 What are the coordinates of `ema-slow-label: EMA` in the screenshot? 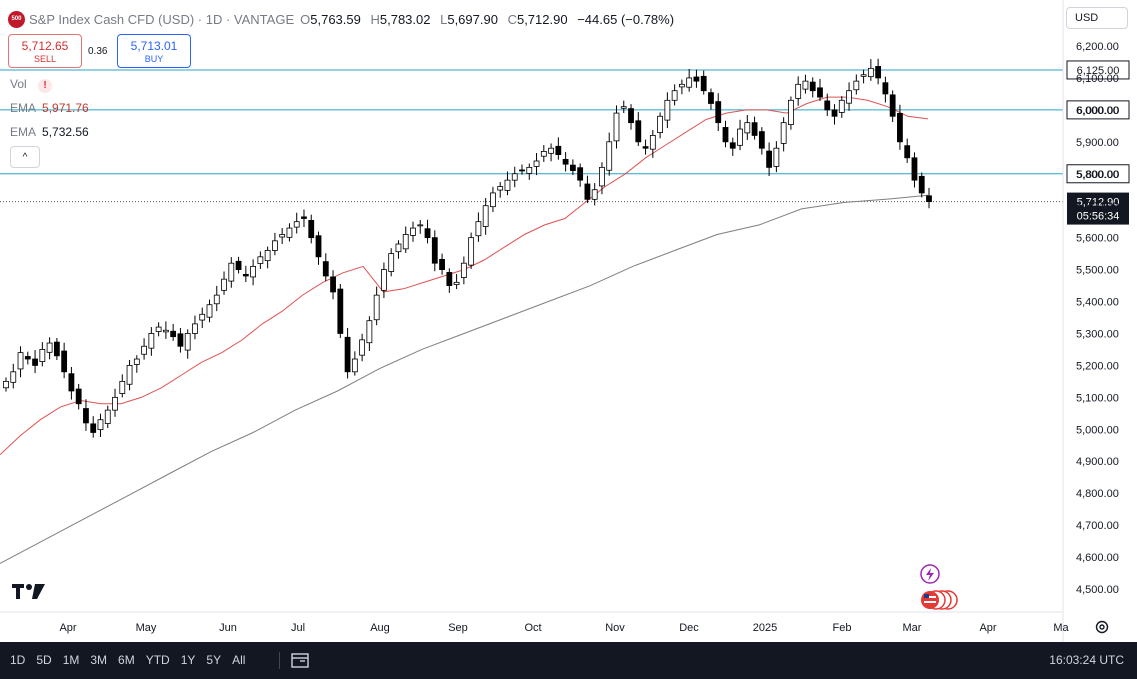 It's located at (23, 132).